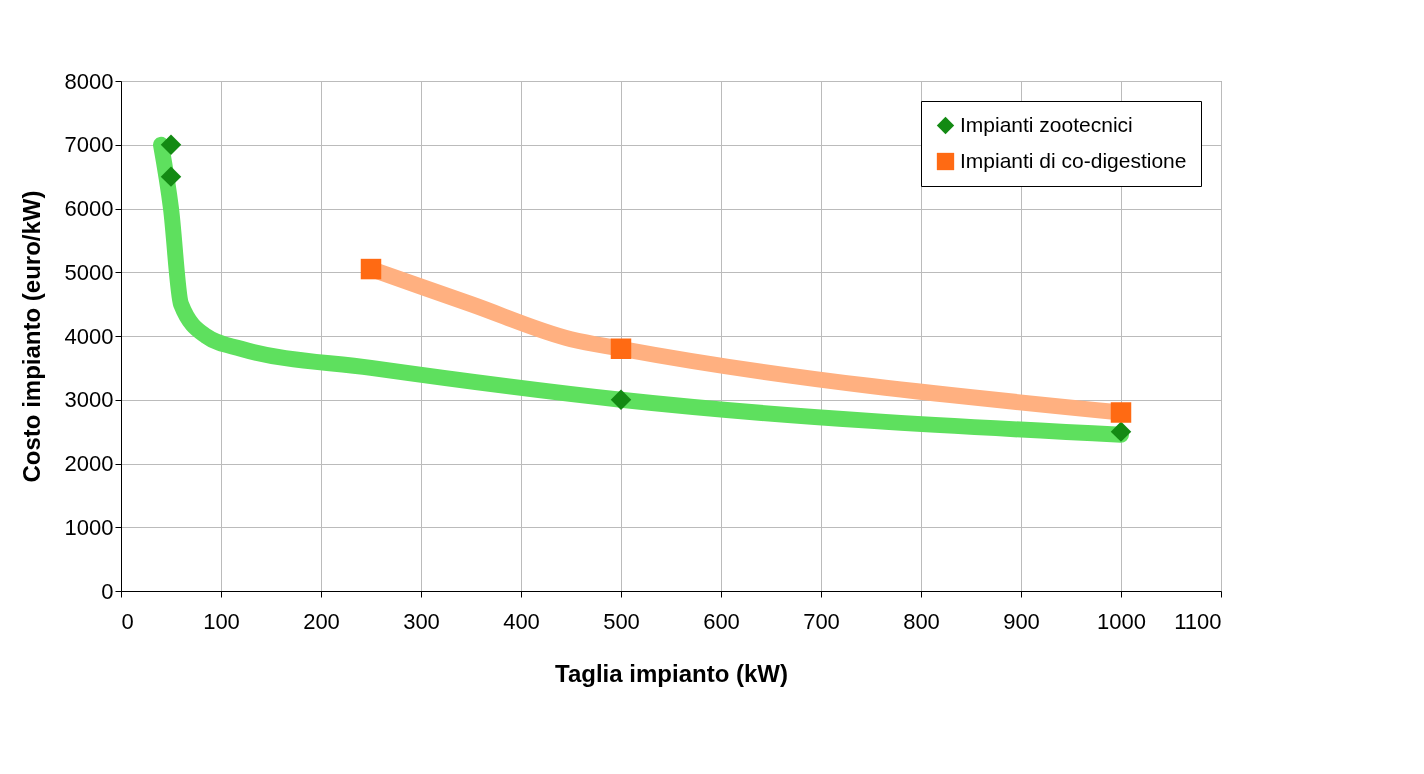  What do you see at coordinates (89, 272) in the screenshot?
I see `y-tick-label: 5000` at bounding box center [89, 272].